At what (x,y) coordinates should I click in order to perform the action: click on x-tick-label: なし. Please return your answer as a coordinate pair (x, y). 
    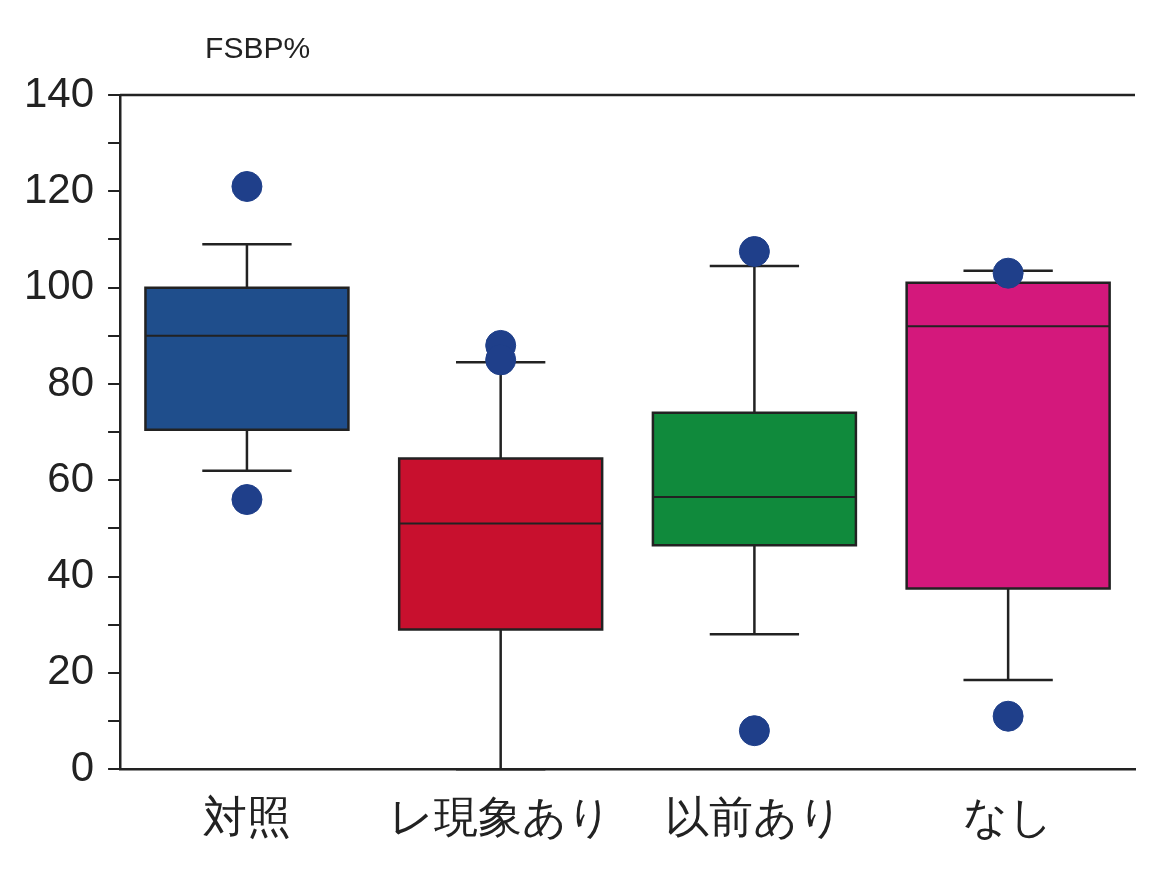
    Looking at the image, I should click on (1008, 817).